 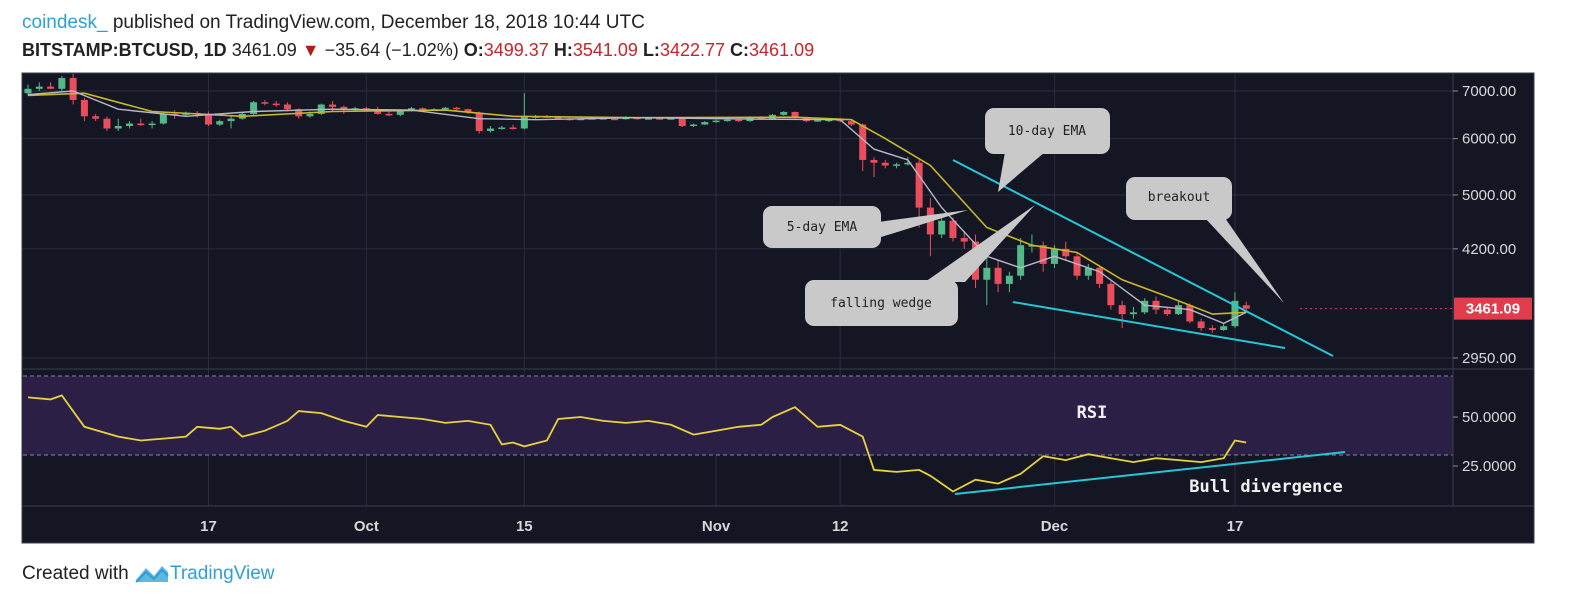 What do you see at coordinates (124, 50) in the screenshot?
I see `symbol-label: BITSTAMP:BTCUSD, 1D` at bounding box center [124, 50].